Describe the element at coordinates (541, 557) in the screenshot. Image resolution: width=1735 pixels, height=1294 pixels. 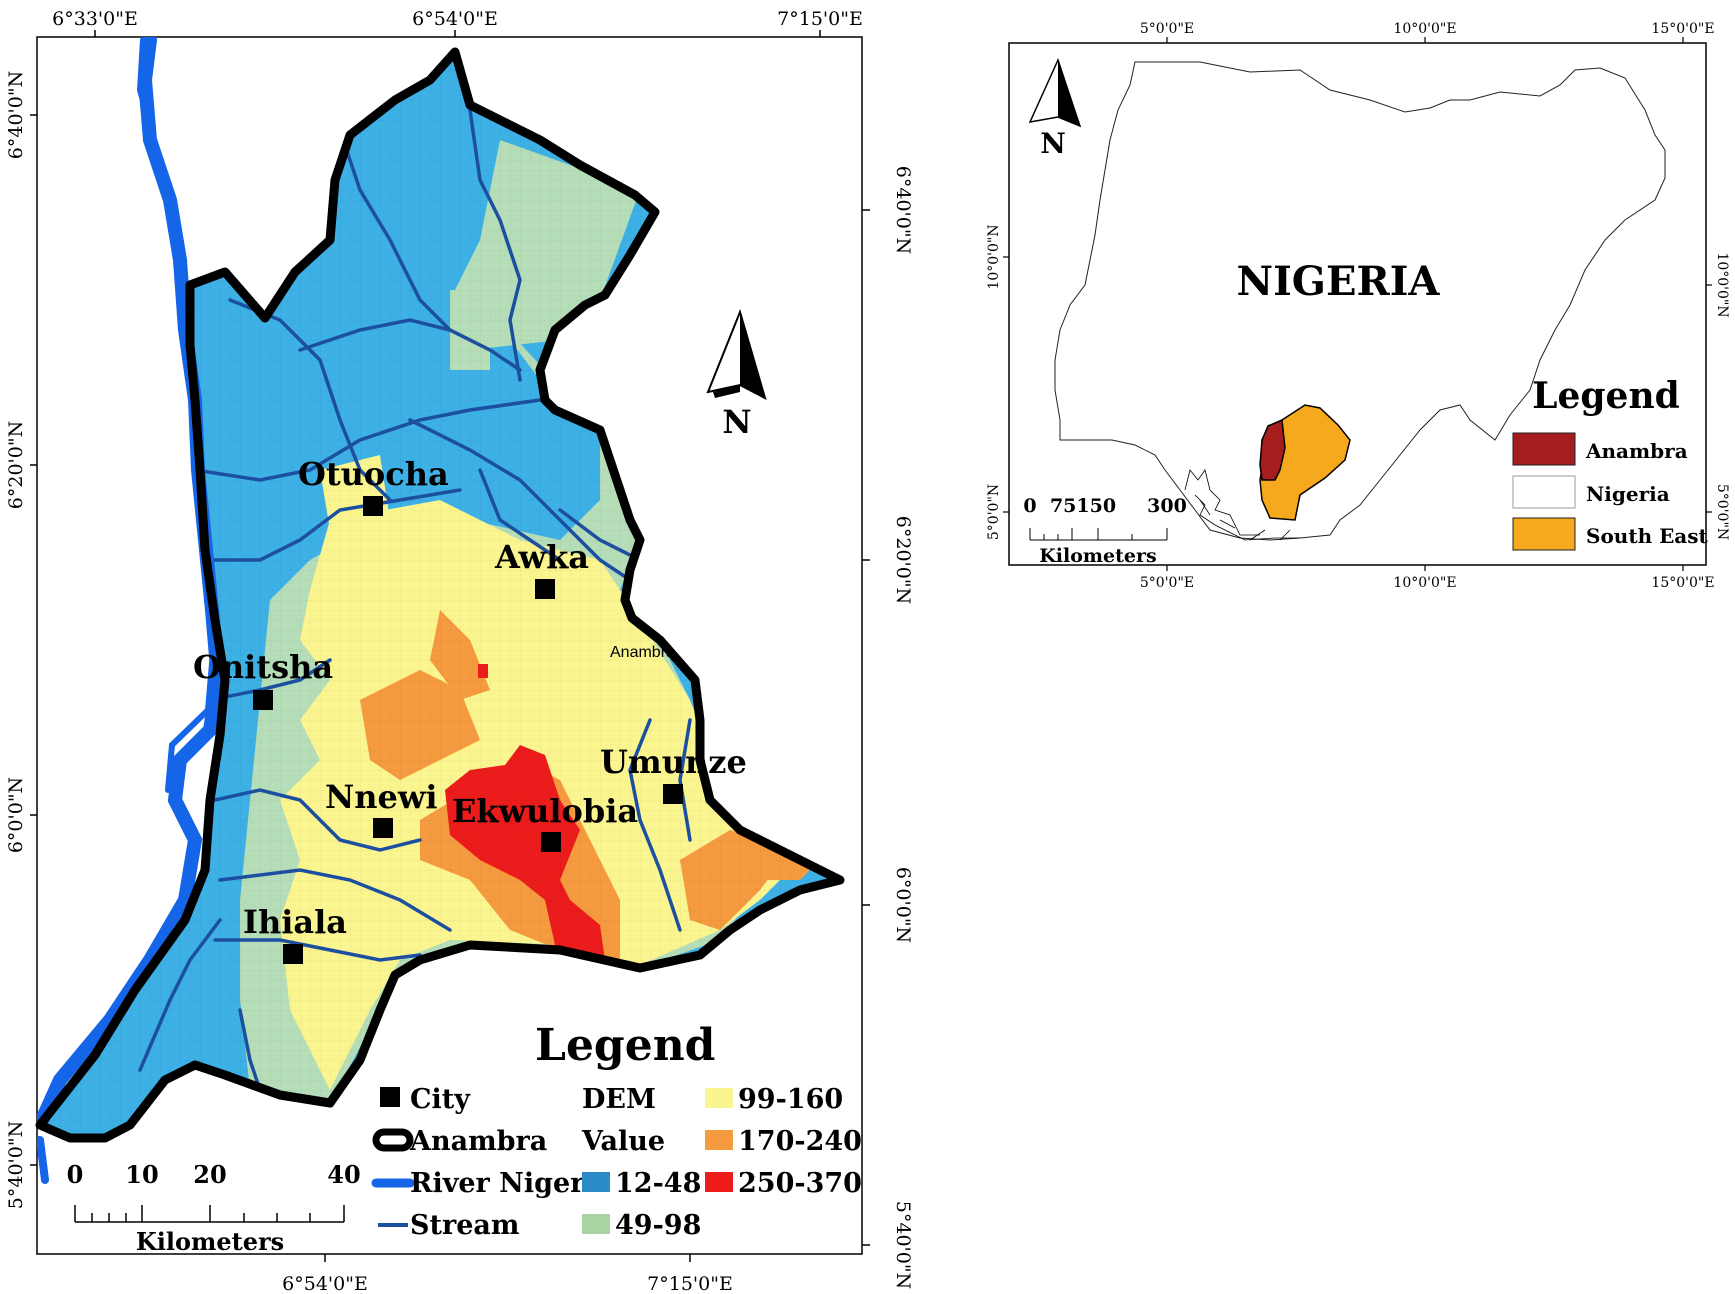
I see `city-label-awka: Awka` at that location.